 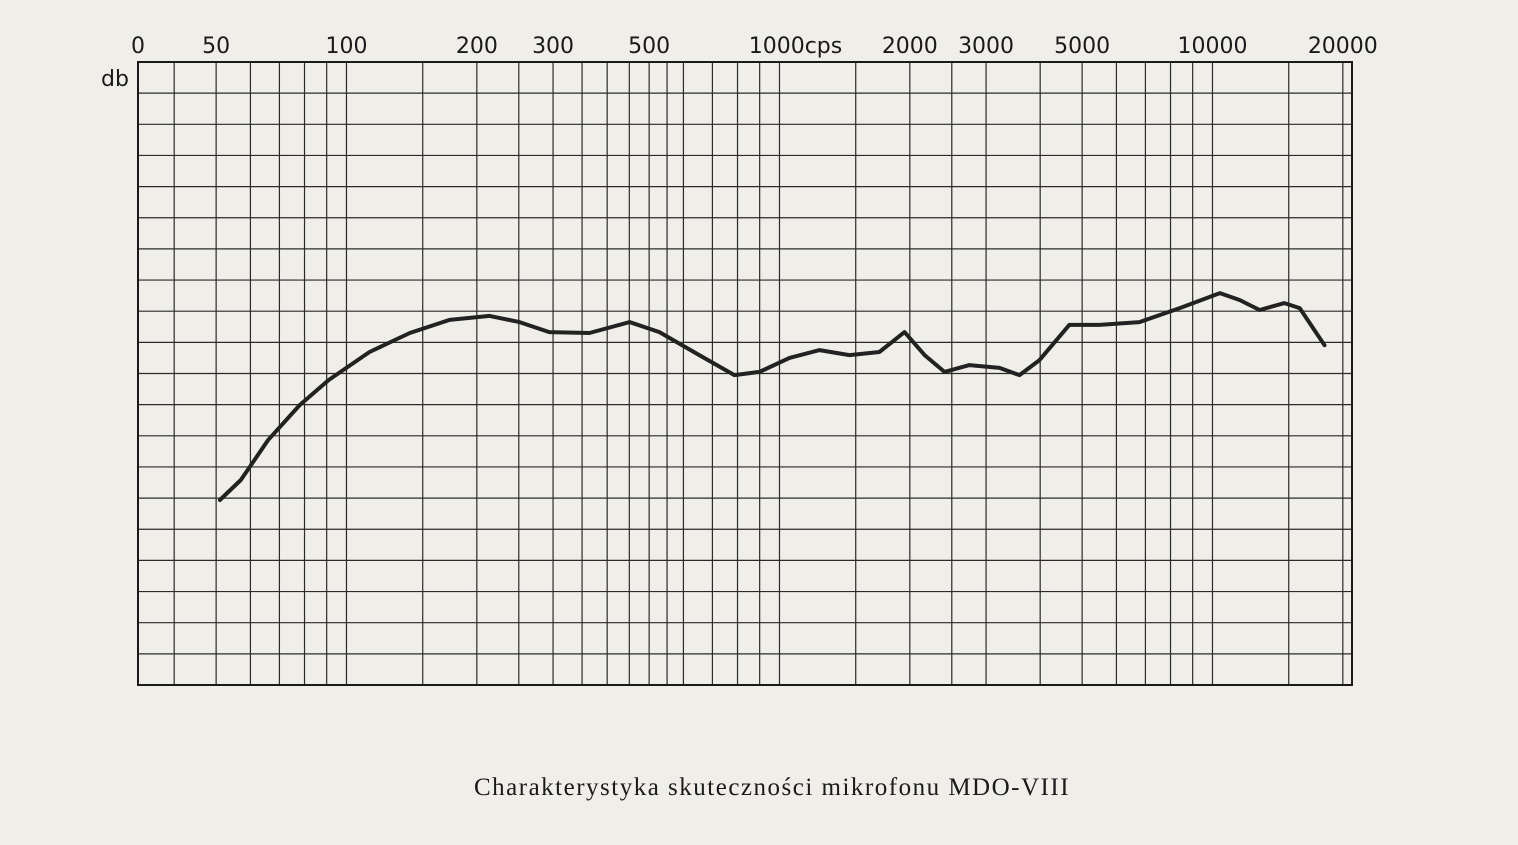 I want to click on x-tick-label: 200, so click(x=477, y=46).